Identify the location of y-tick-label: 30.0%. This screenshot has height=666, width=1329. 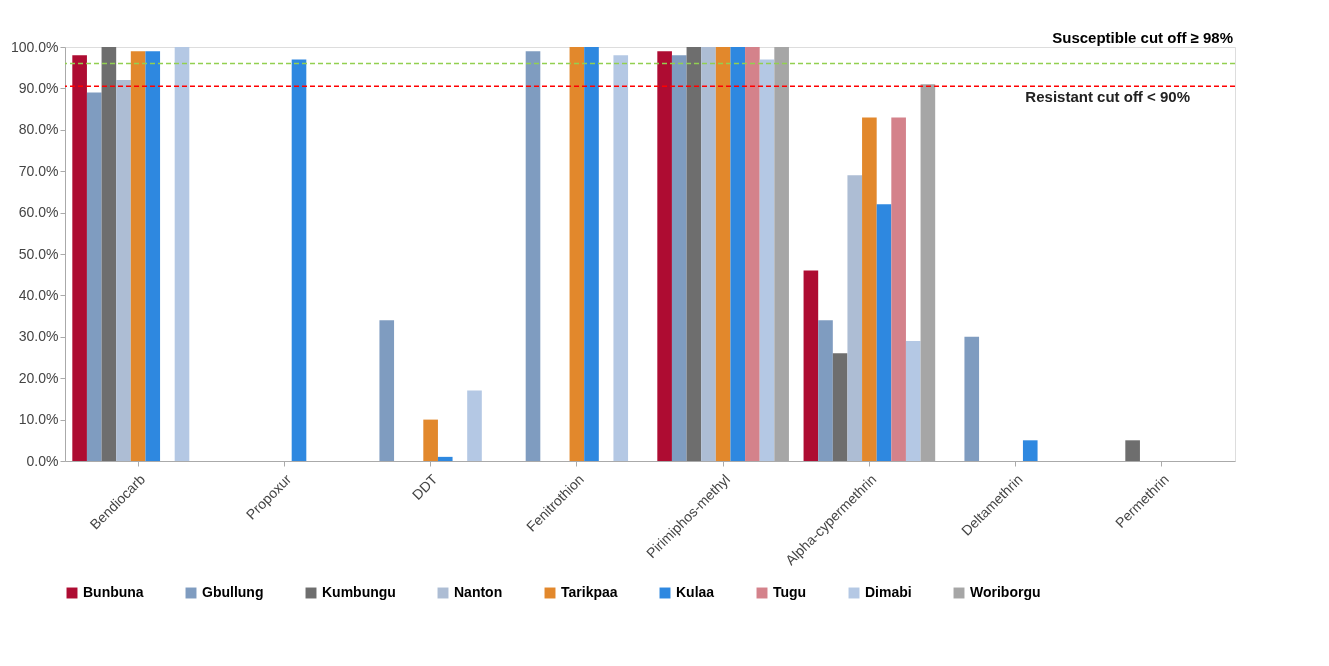
(38, 336).